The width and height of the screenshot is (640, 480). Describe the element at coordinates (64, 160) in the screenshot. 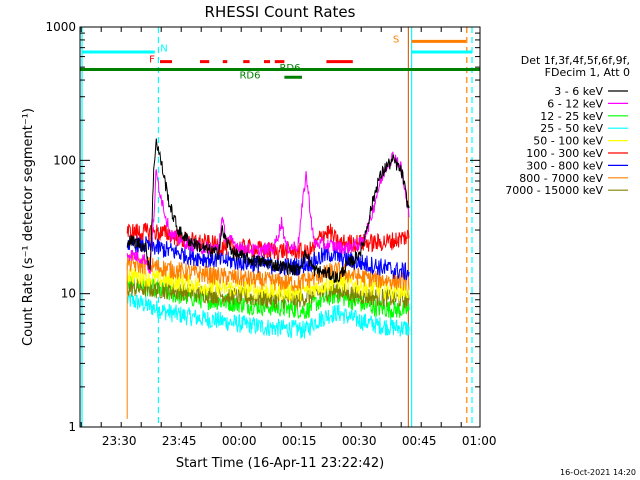

I see `y-tick-label-2: 100` at that location.